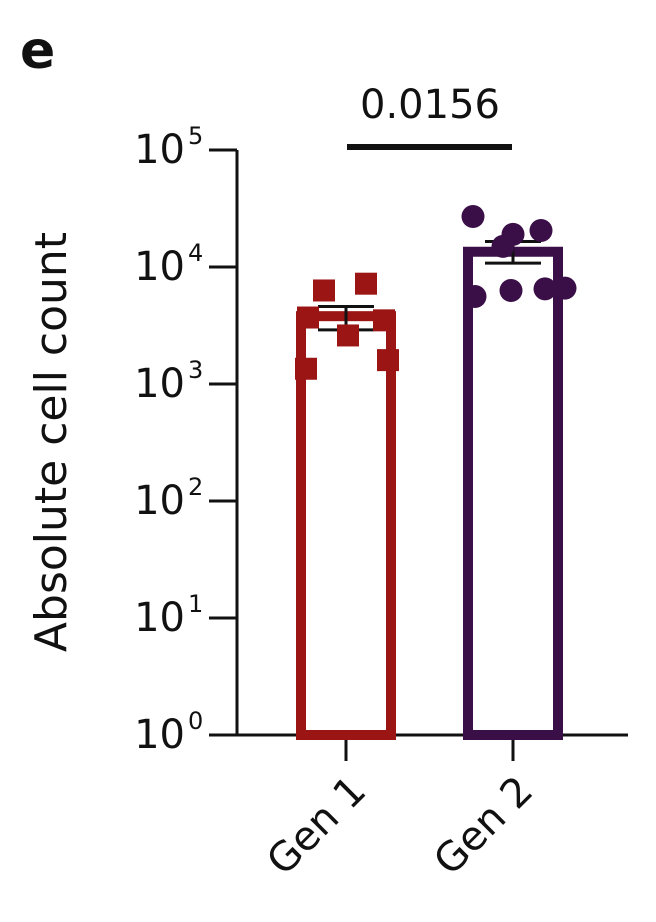 The image size is (656, 922). Describe the element at coordinates (195, 136) in the screenshot. I see `y-tick-exponent: 5` at that location.